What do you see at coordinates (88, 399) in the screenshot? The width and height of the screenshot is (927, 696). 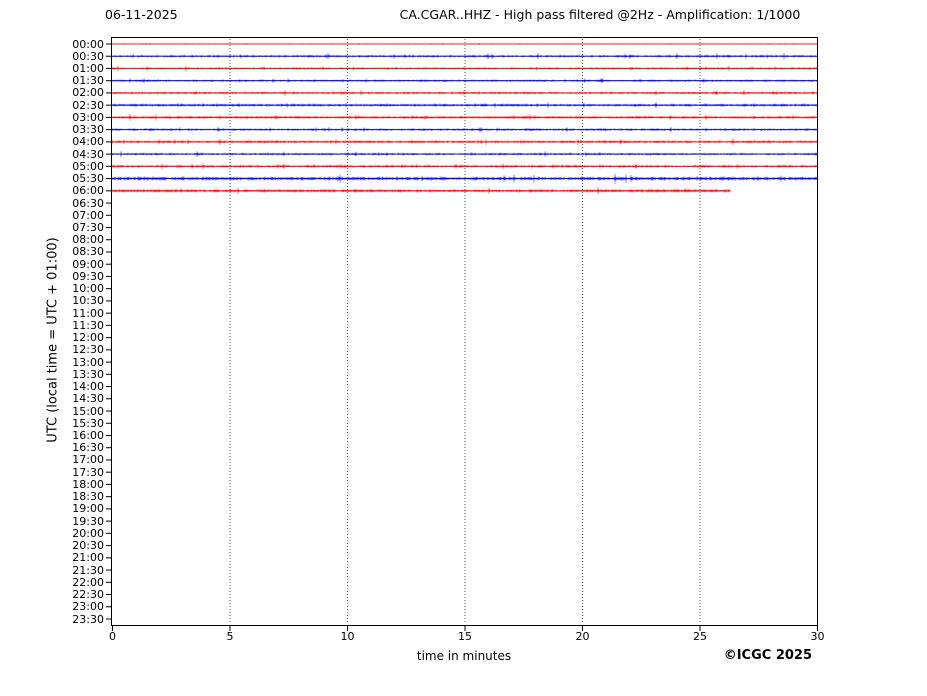 I see `y-tick-label: 14:30` at bounding box center [88, 399].